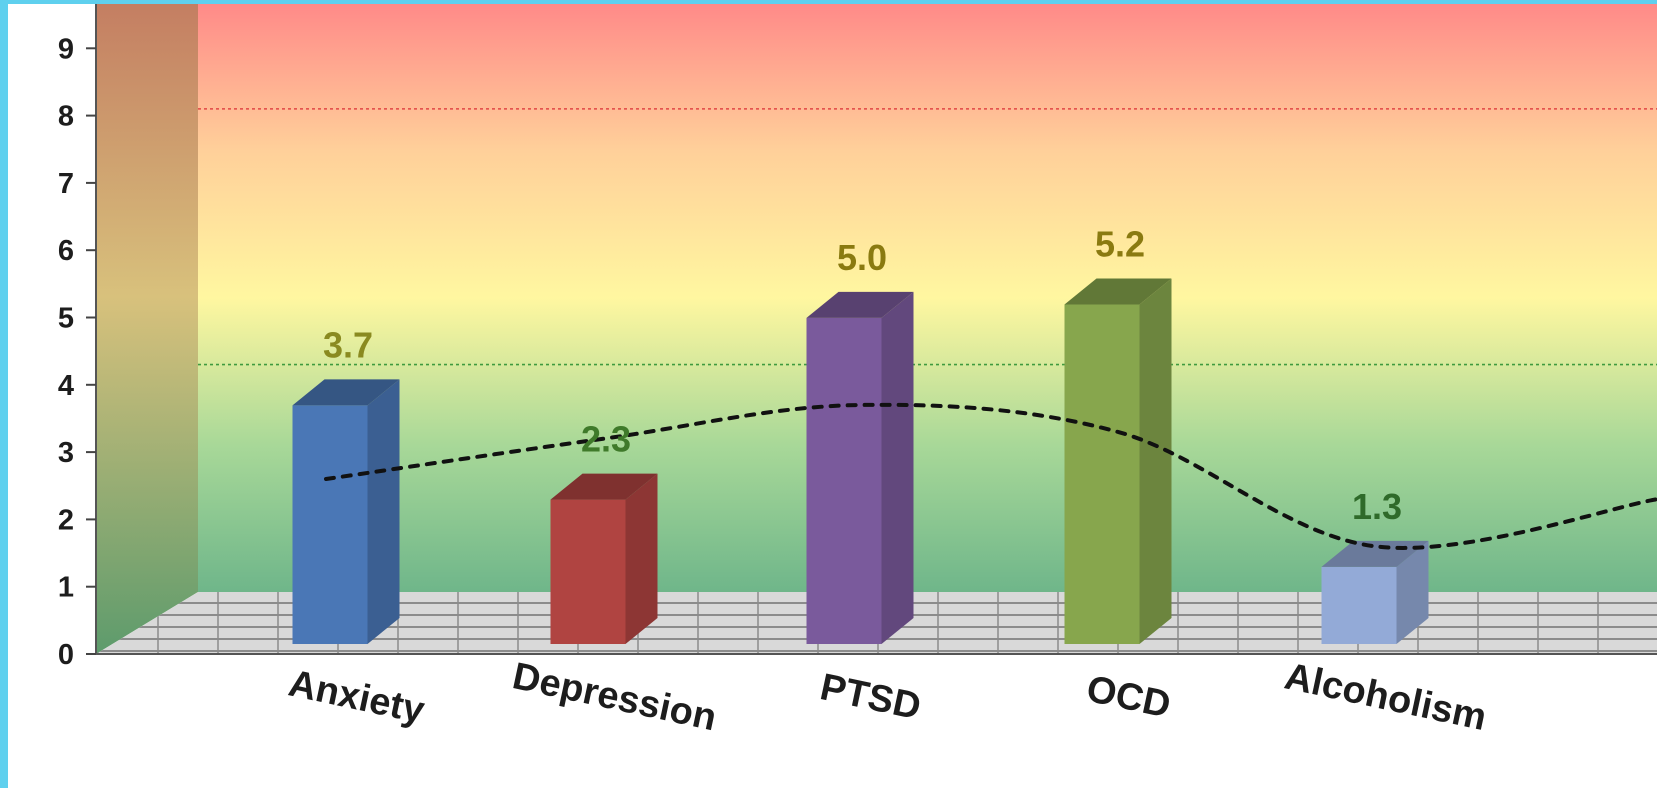  What do you see at coordinates (1385, 697) in the screenshot?
I see `category-label-alcoholism: Alcoholism` at bounding box center [1385, 697].